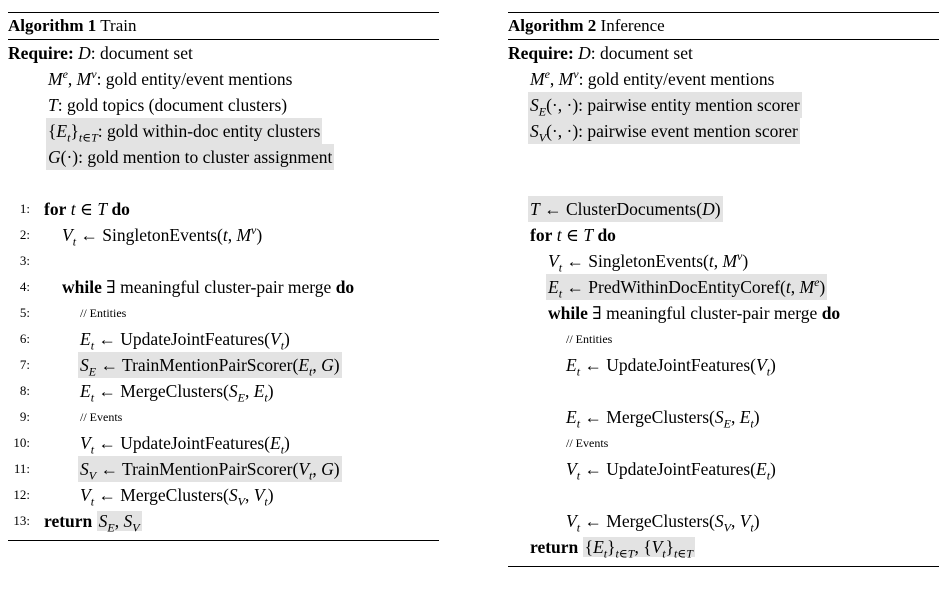 This screenshot has height=602, width=942. What do you see at coordinates (223, 339) in the screenshot?
I see `algorithm-line: 6: Et ← UpdateJointFeatures(Vt)` at bounding box center [223, 339].